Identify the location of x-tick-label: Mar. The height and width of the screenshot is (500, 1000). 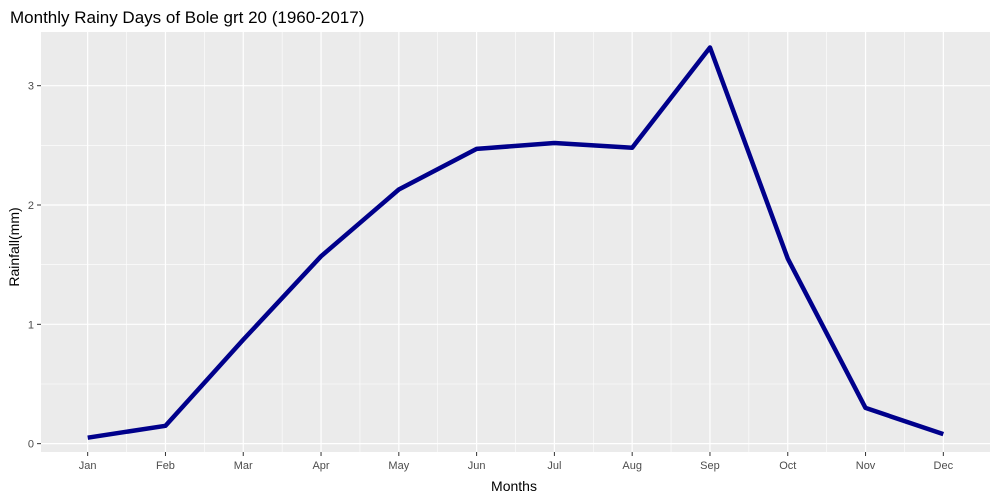
(243, 466).